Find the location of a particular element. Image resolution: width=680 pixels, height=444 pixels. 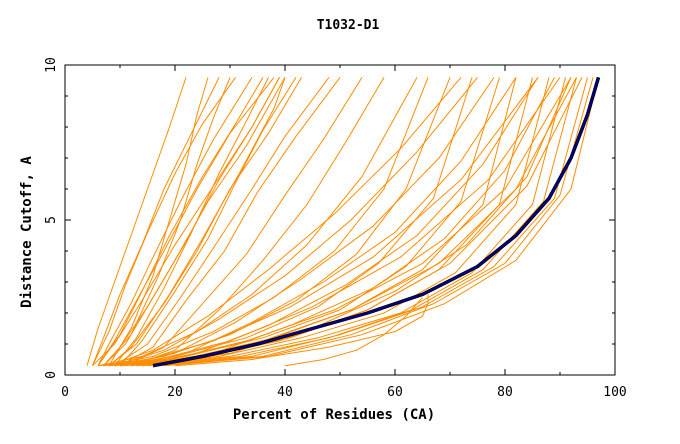

x-tick-label-60: 60 is located at coordinates (395, 392).